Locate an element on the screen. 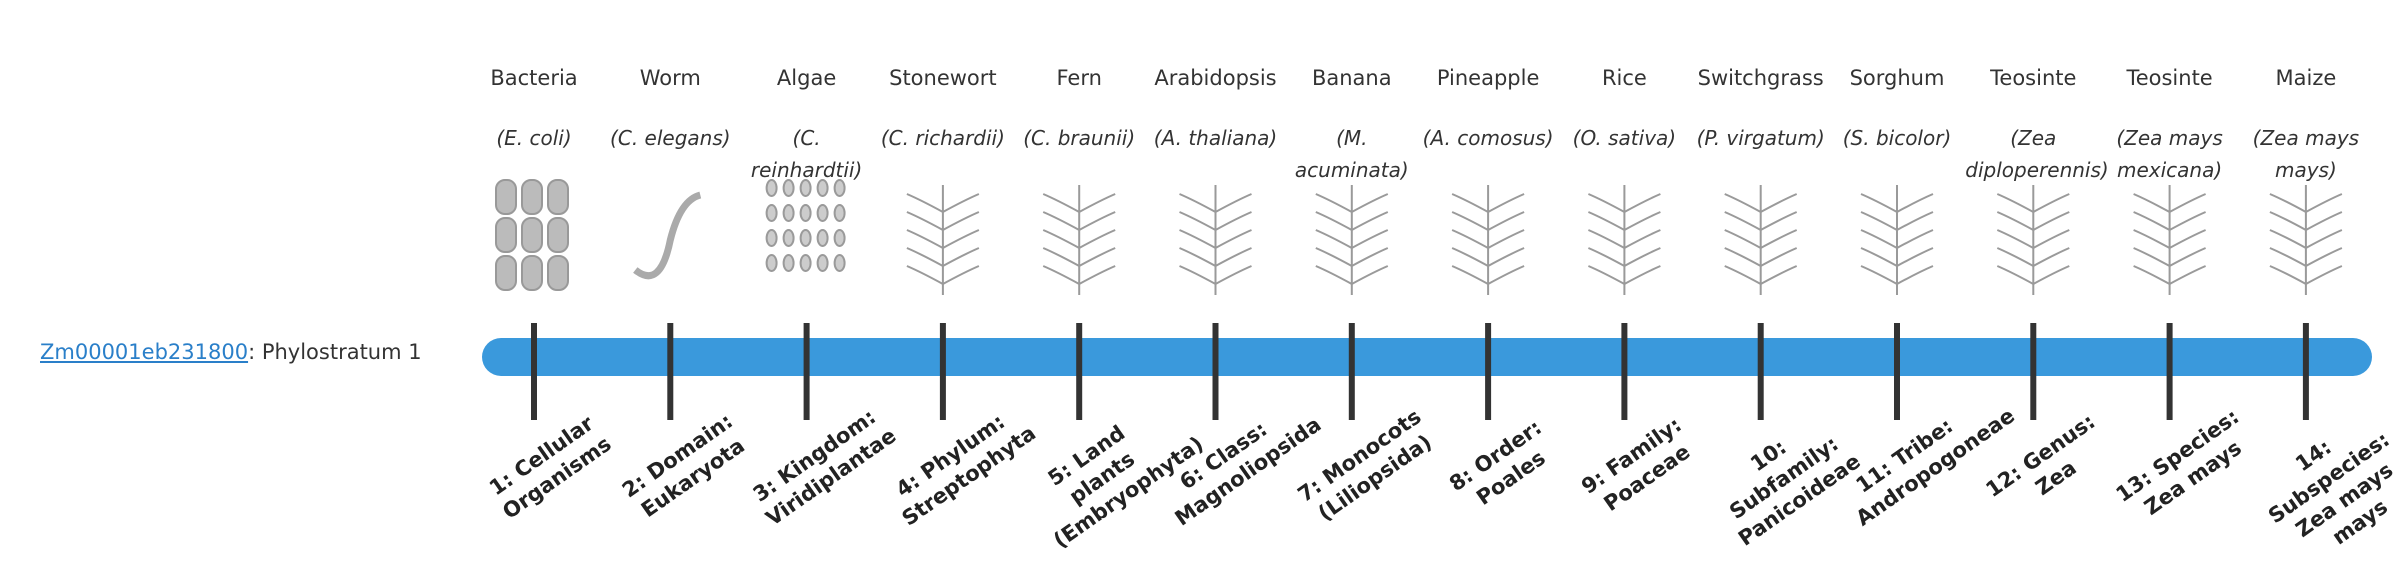  scientific-name: (A. comosus) is located at coordinates (1488, 138).